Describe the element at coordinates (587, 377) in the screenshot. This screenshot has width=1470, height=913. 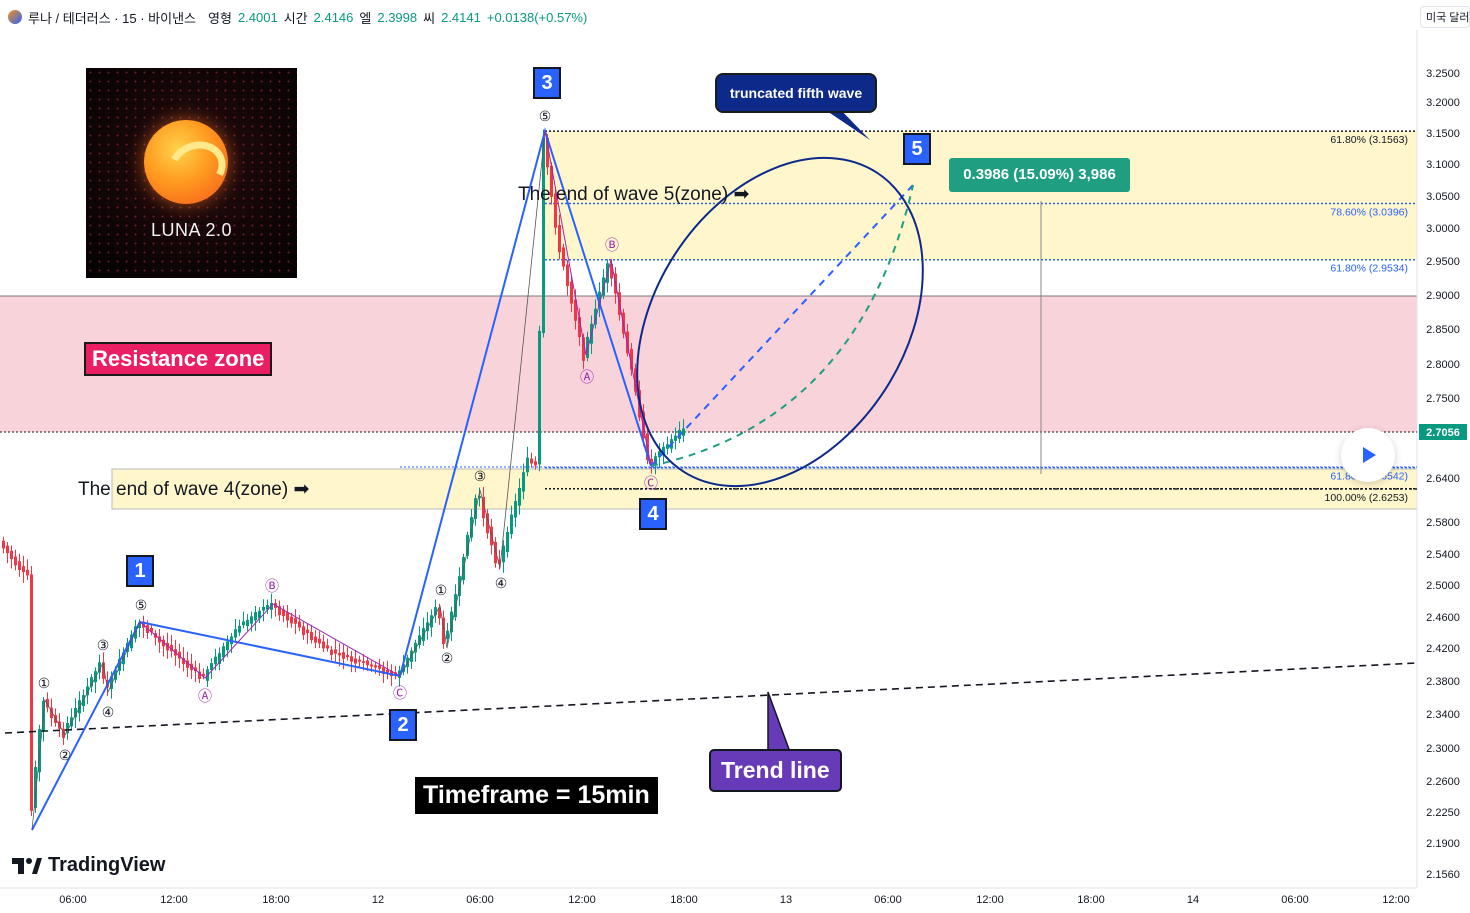
I see `minor-wave-mark: Ⓐ` at that location.